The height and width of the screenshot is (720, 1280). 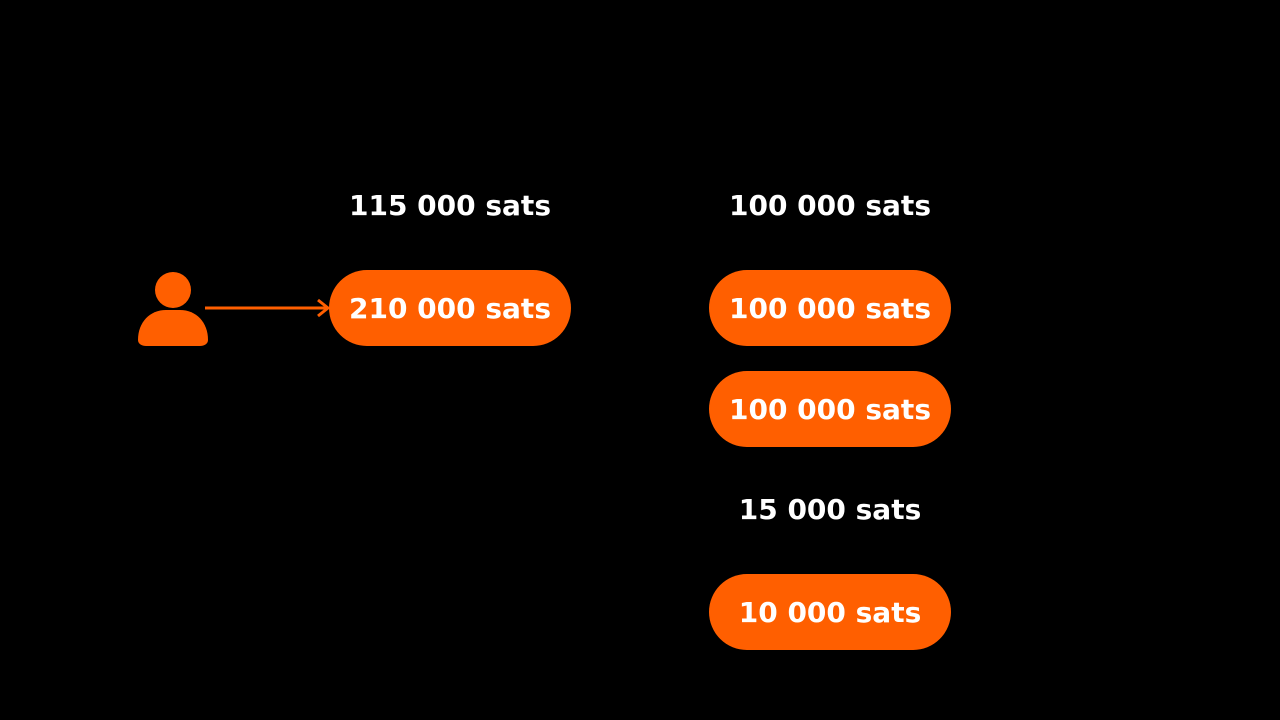 I want to click on input-caption: 115 000 sats, so click(x=449, y=205).